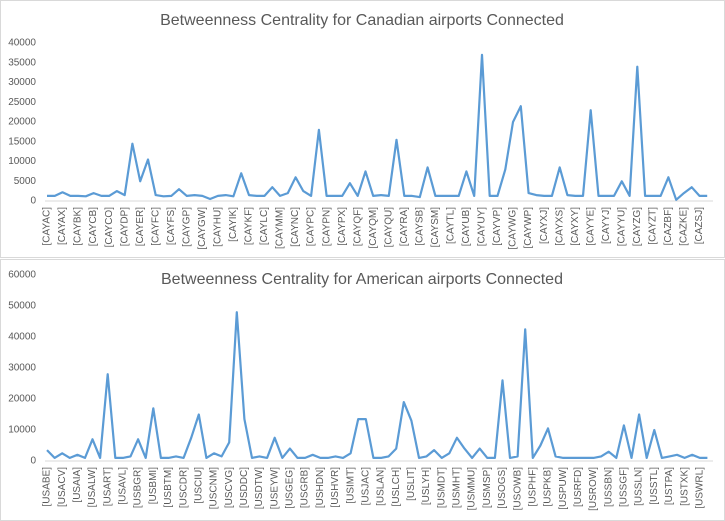  I want to click on x-tick-label: [USBGR], so click(138, 487).